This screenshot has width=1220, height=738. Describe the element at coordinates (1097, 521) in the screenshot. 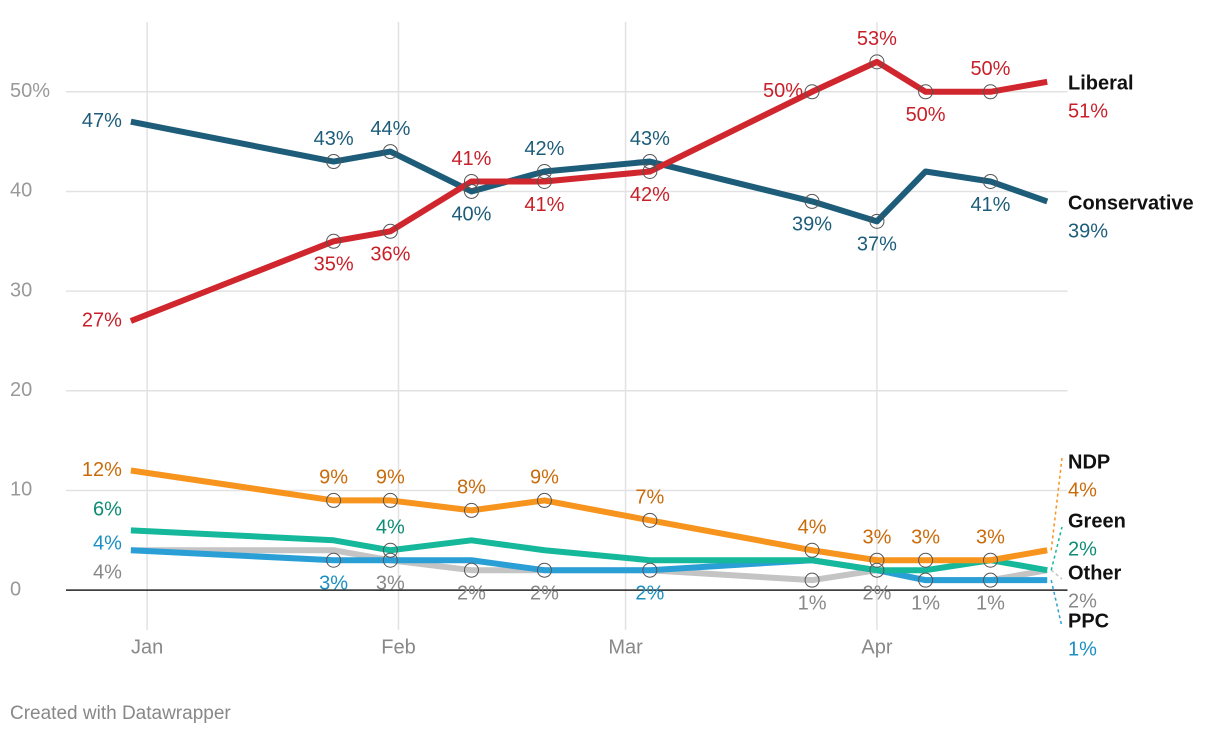

I see `legend-label: Green` at that location.